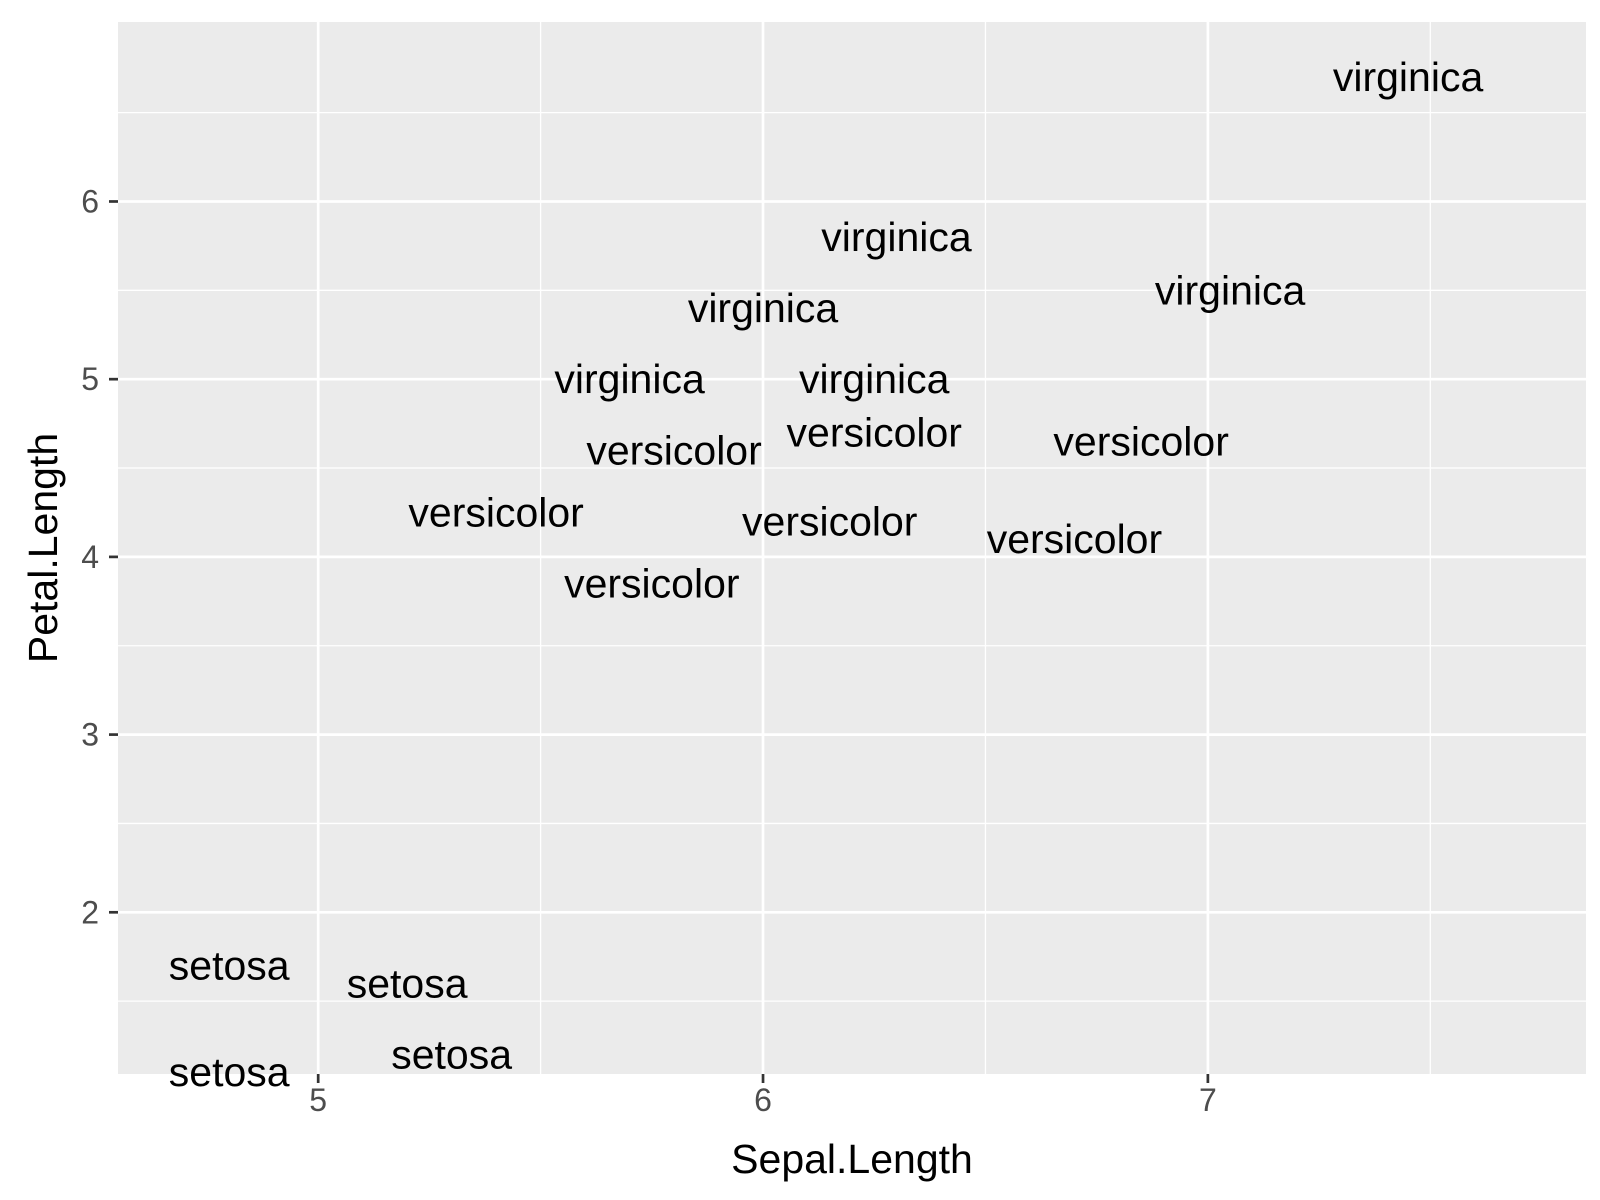 This screenshot has width=1600, height=1200. What do you see at coordinates (763, 1100) in the screenshot?
I see `x-tick-label: 6` at bounding box center [763, 1100].